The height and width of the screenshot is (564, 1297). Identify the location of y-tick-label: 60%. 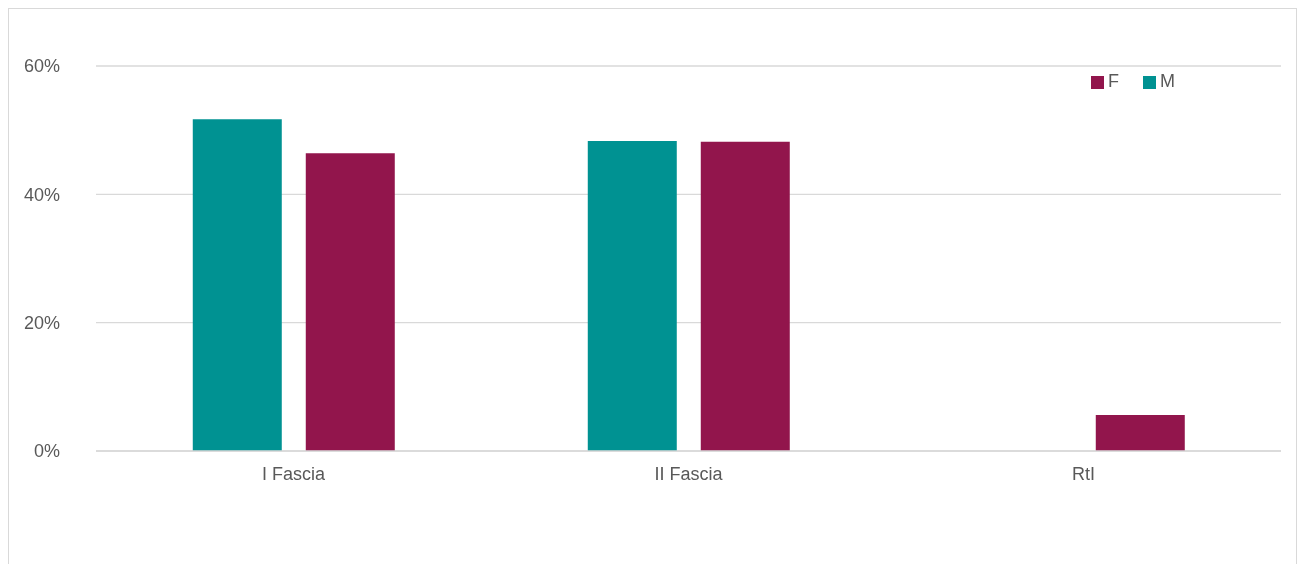
(41, 66).